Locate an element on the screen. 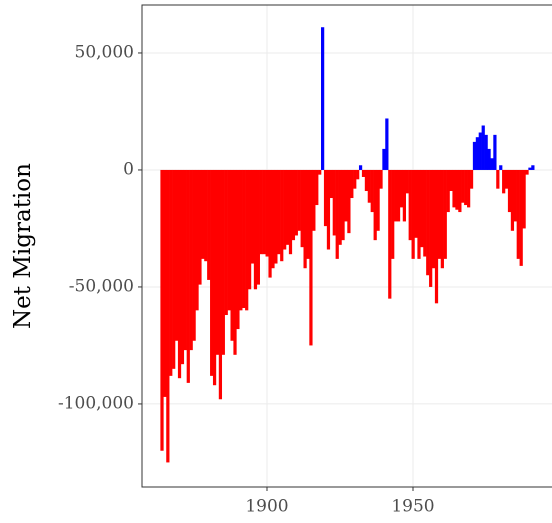 The image size is (552, 523). y-tick-label: 0 is located at coordinates (128, 169).